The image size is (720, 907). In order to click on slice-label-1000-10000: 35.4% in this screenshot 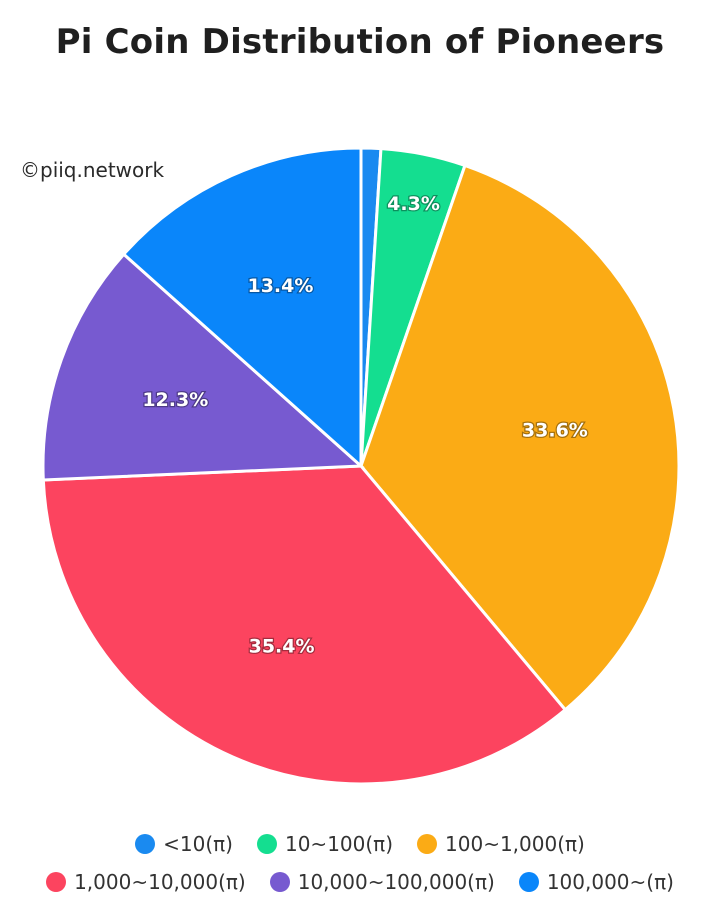, I will do `click(282, 646)`.